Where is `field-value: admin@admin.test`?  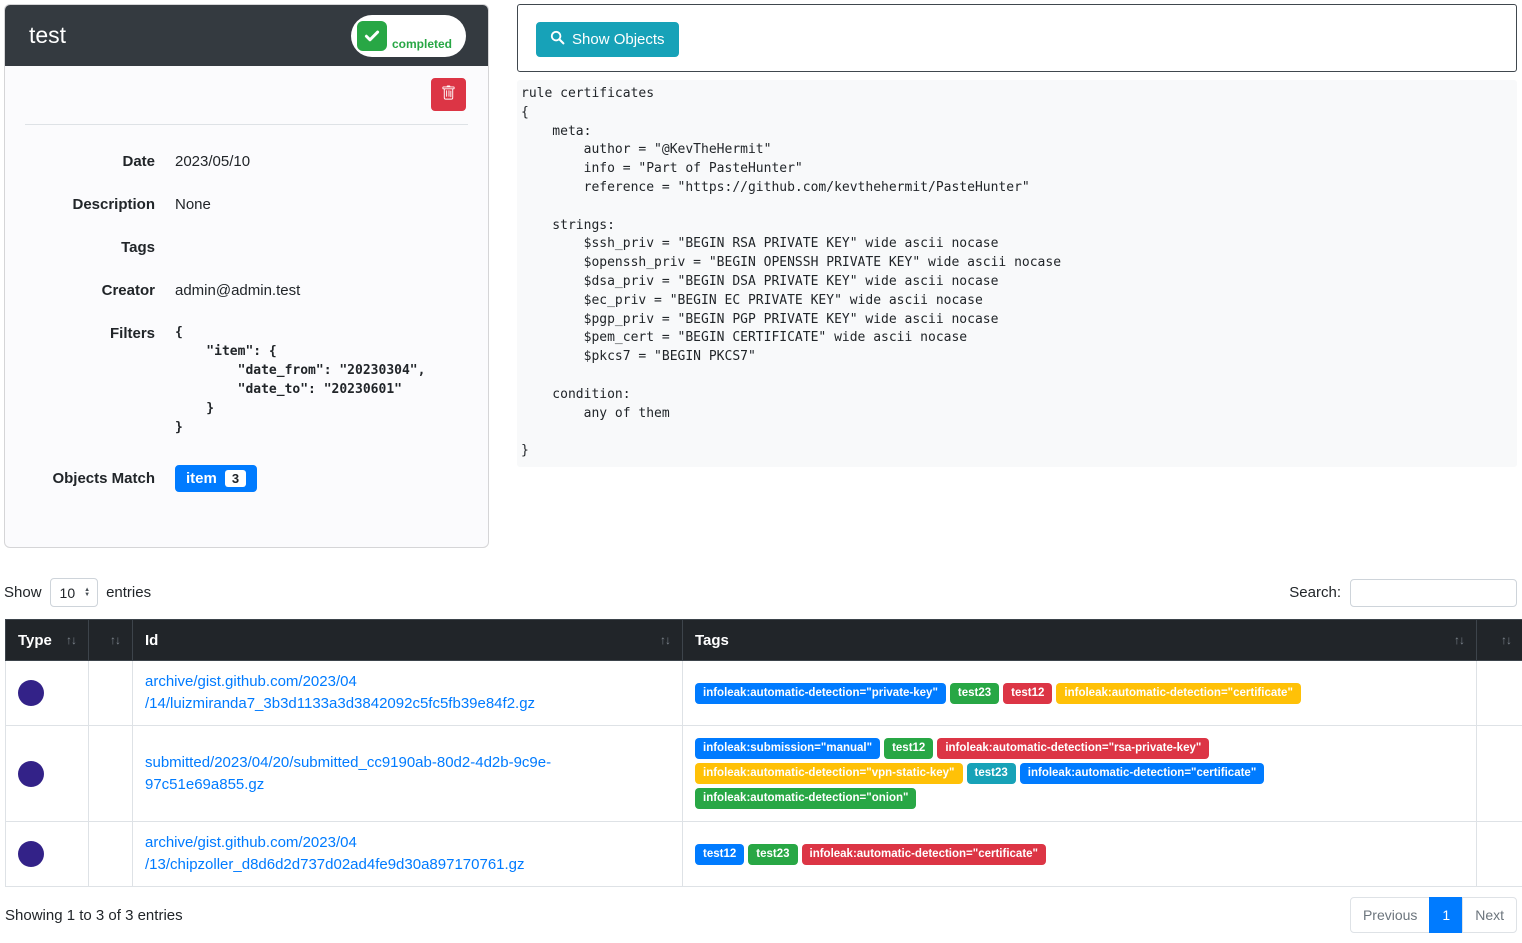 field-value: admin@admin.test is located at coordinates (237, 291).